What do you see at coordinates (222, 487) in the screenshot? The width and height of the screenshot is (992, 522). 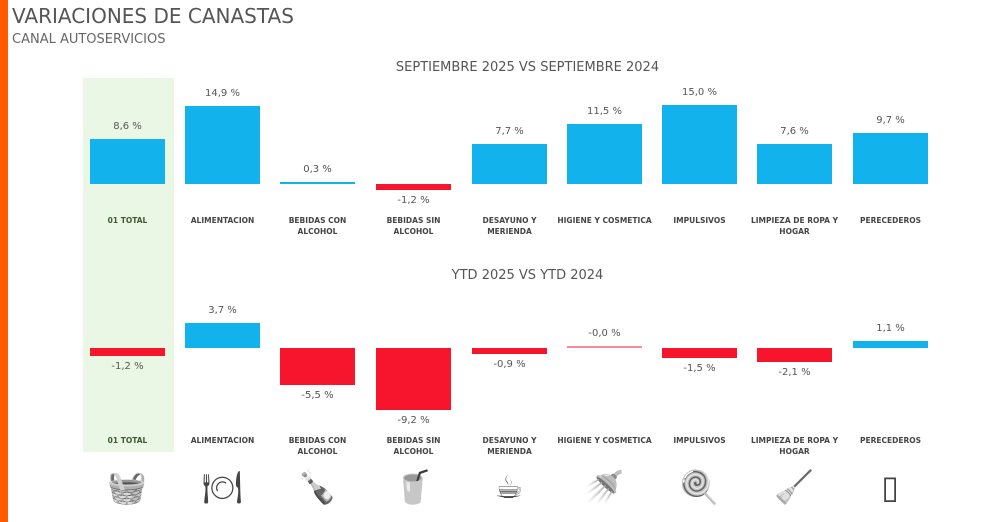 I see `plate-cutlery-icon: 🍽` at bounding box center [222, 487].